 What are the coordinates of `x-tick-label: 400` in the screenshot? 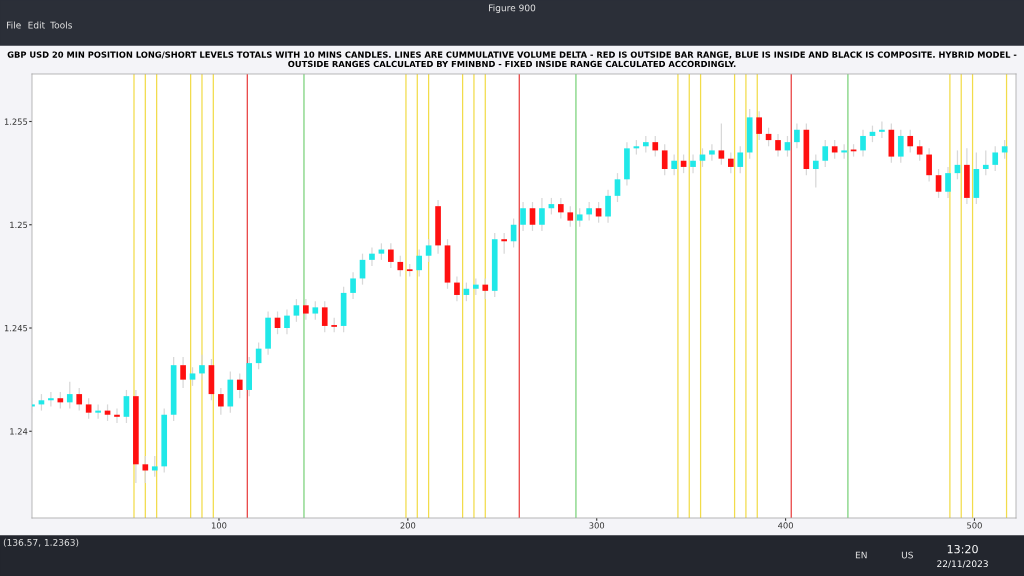 It's located at (785, 525).